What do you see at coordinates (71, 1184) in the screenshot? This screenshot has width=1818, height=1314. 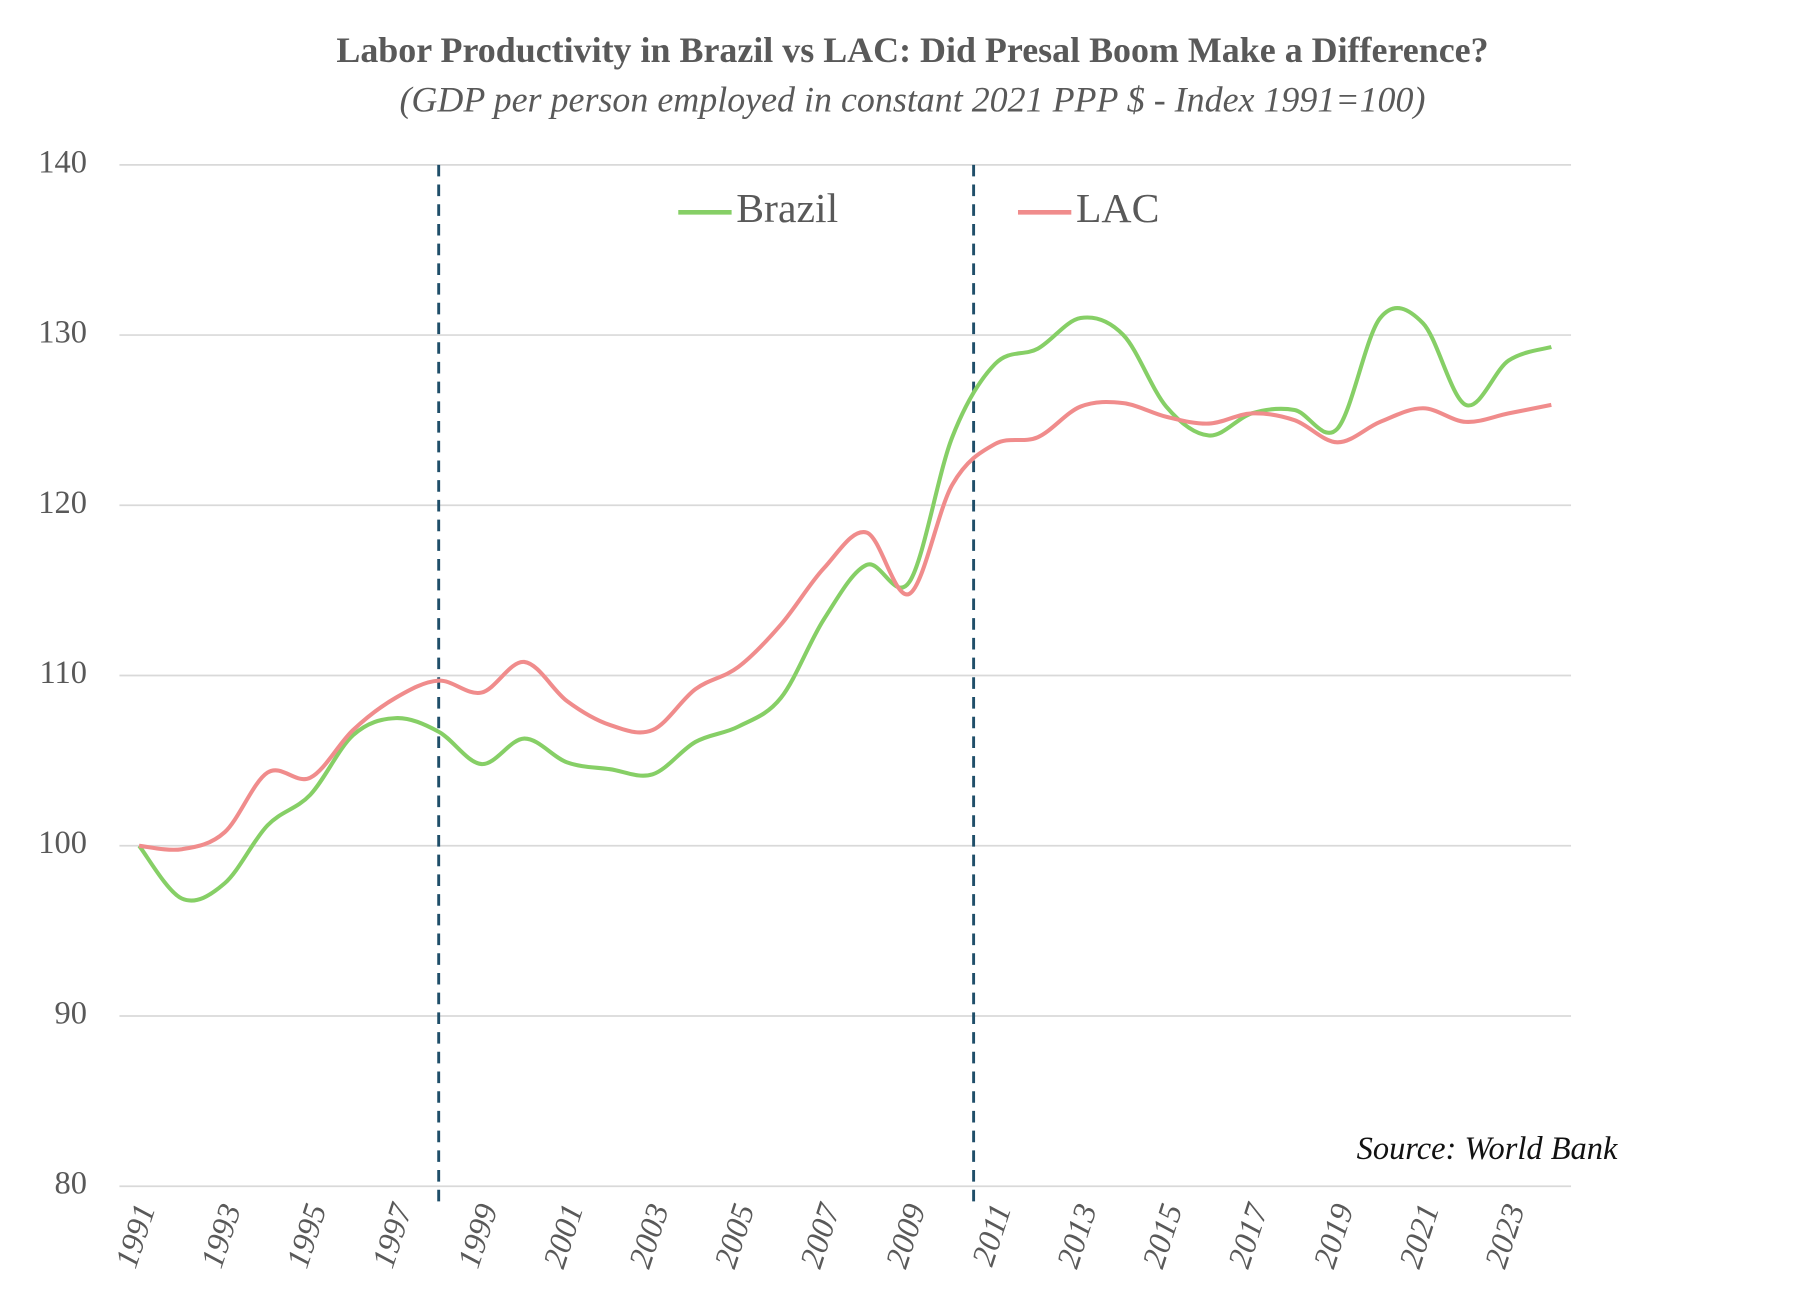 I see `y-tick-label: 80` at bounding box center [71, 1184].